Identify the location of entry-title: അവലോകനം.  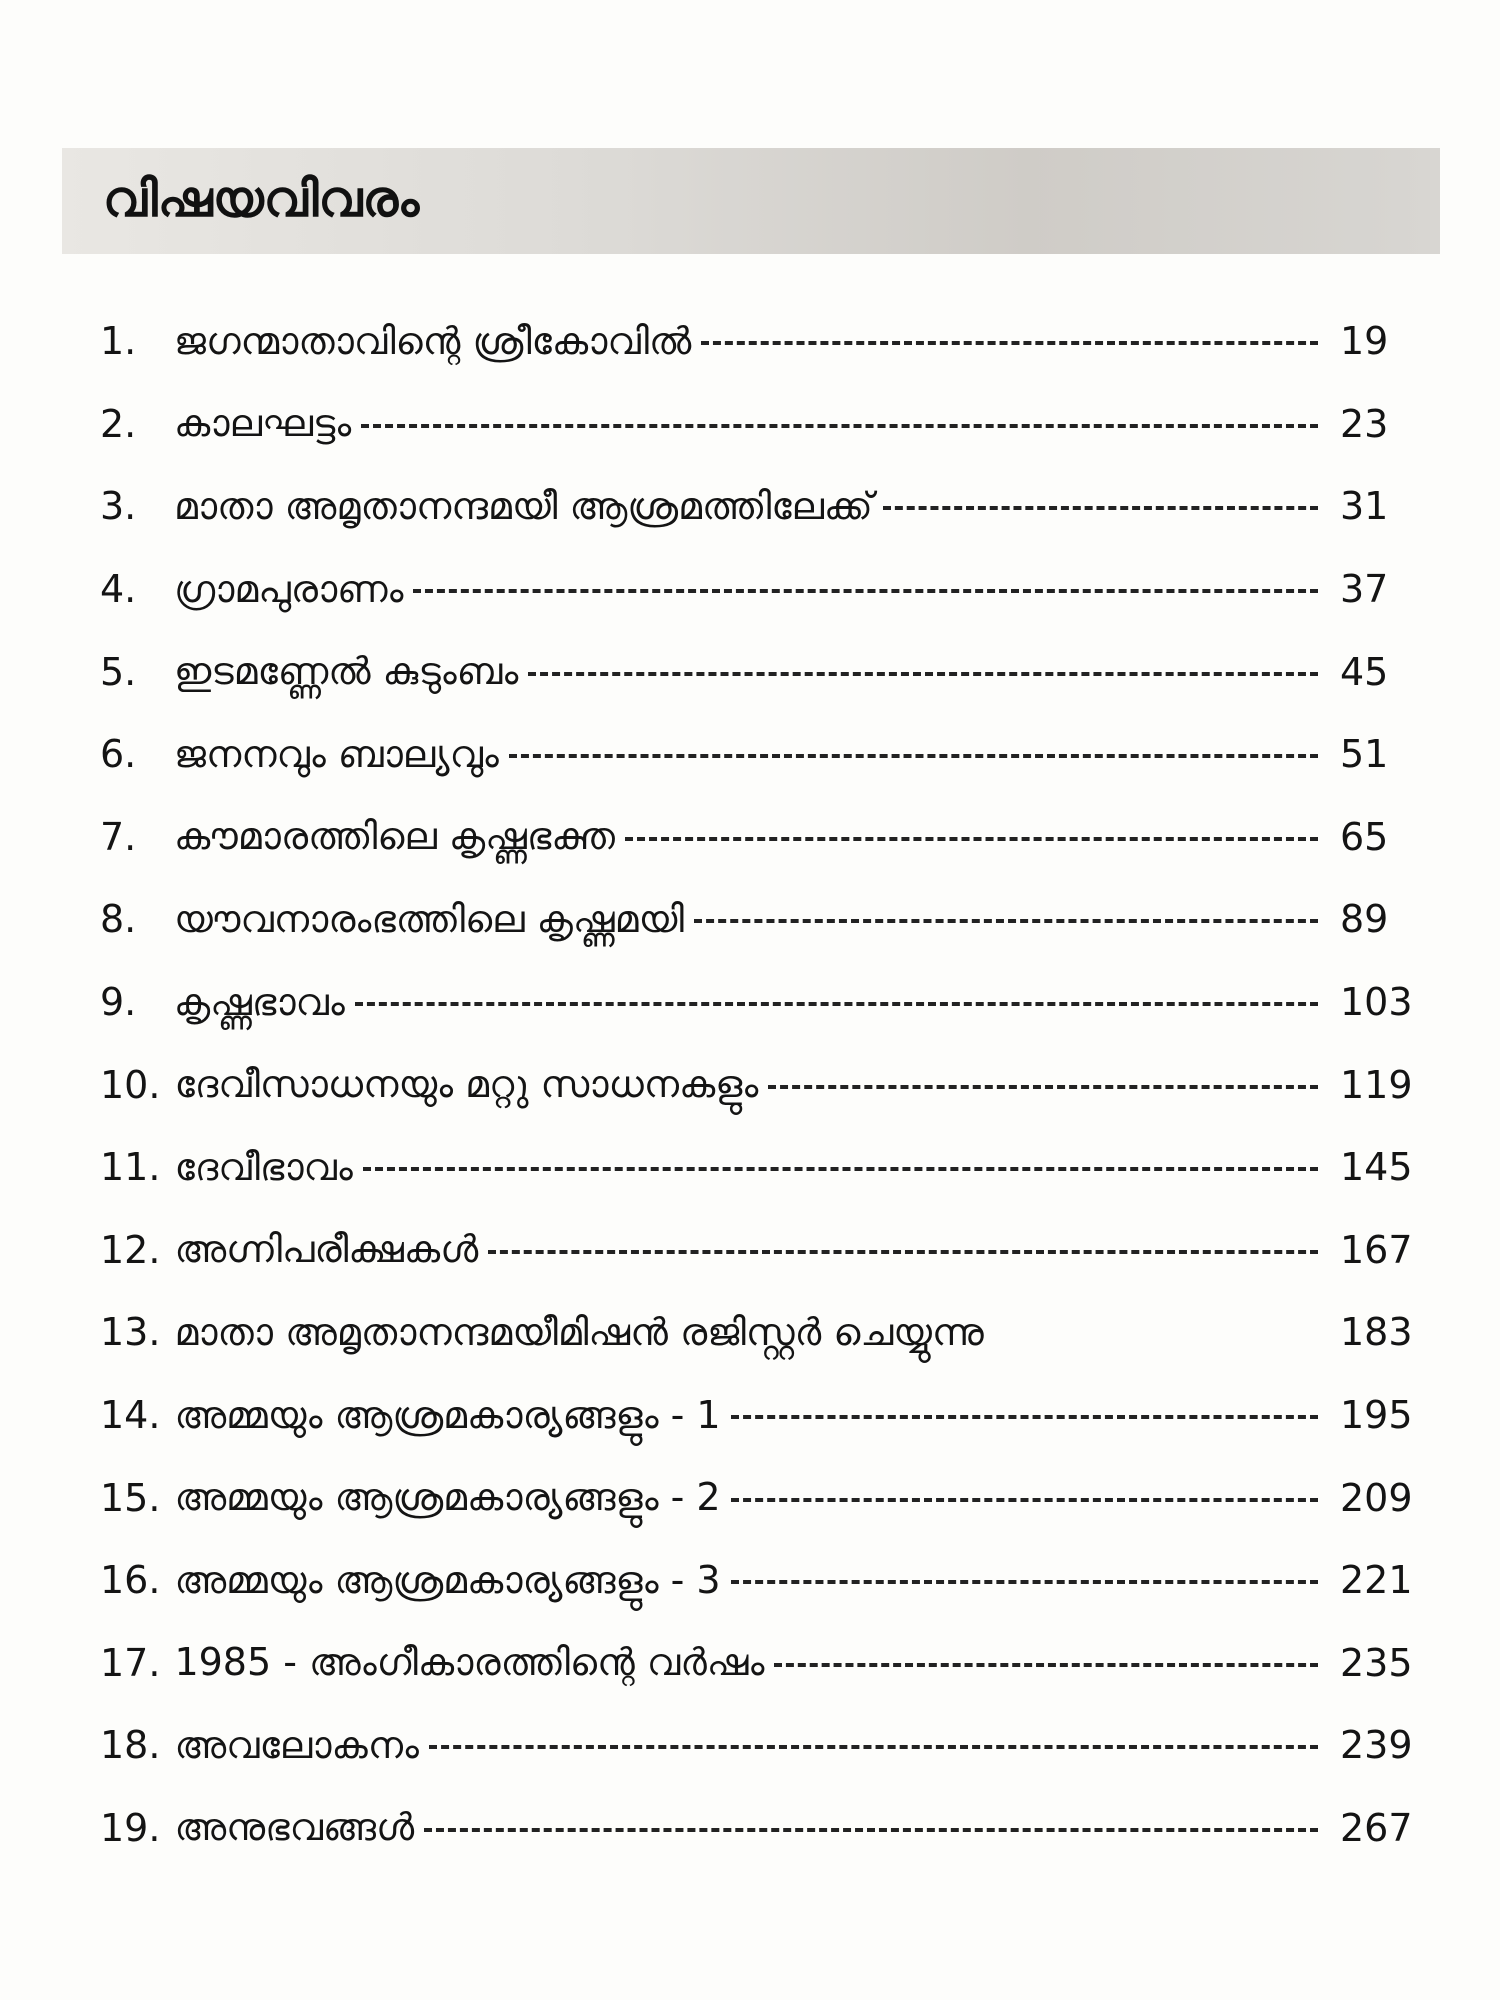
(296, 1744).